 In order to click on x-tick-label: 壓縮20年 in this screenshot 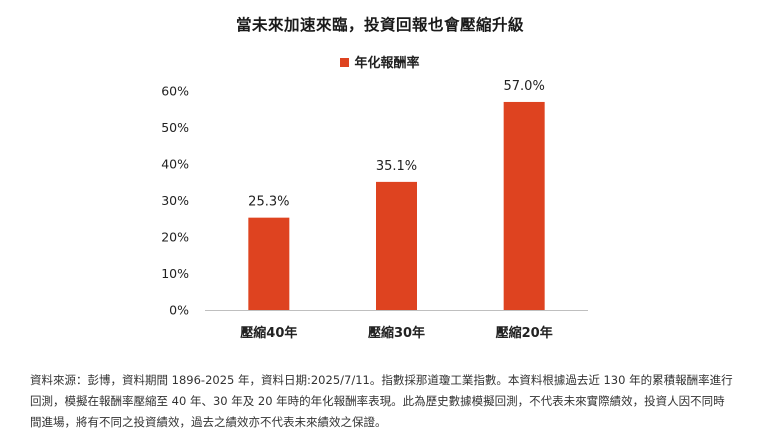, I will do `click(524, 333)`.